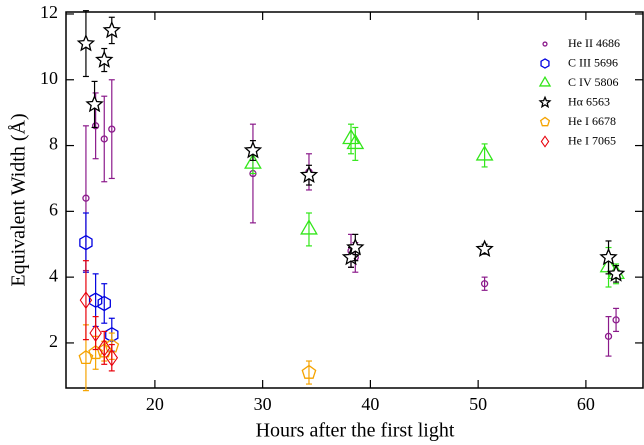  What do you see at coordinates (355, 431) in the screenshot?
I see `x-axis-label: Hours after the first light` at bounding box center [355, 431].